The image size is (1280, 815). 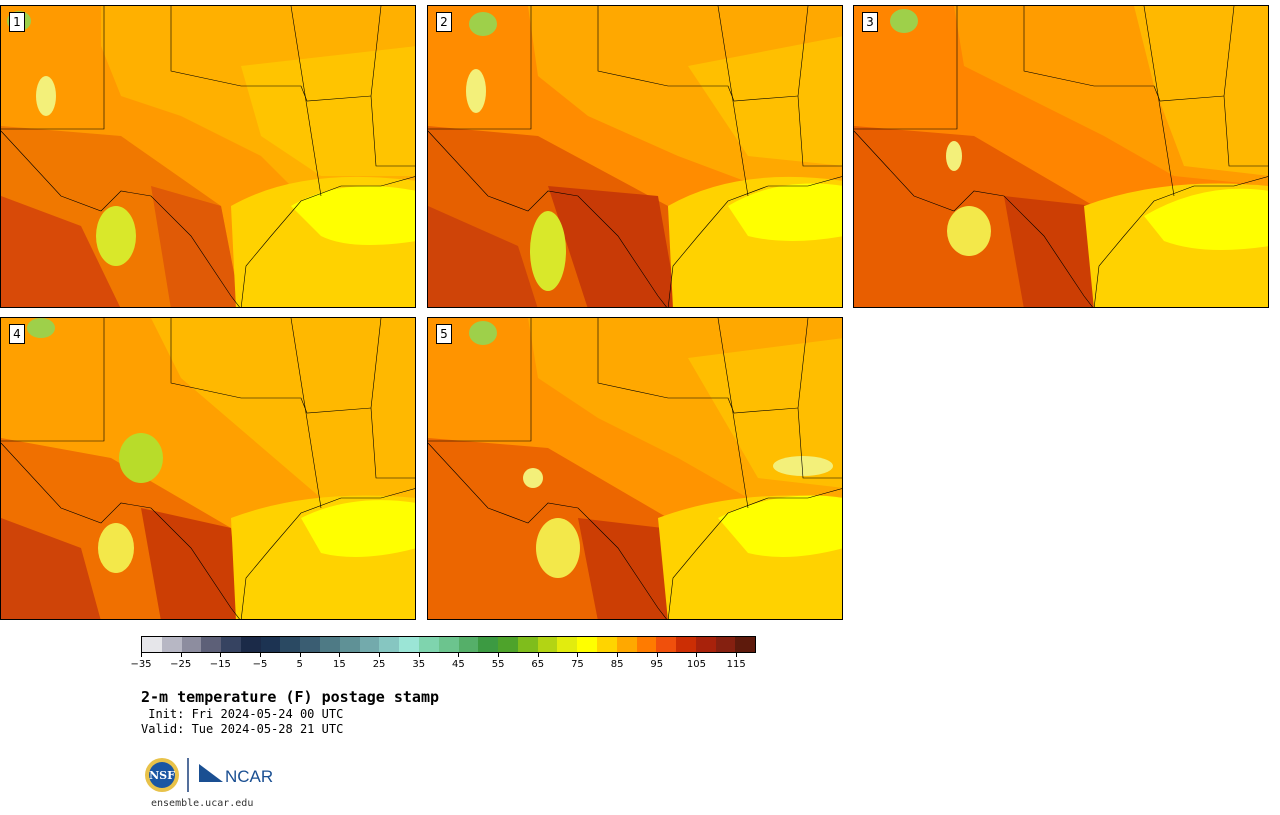 I want to click on colorbar-tick-label: 105, so click(x=696, y=664).